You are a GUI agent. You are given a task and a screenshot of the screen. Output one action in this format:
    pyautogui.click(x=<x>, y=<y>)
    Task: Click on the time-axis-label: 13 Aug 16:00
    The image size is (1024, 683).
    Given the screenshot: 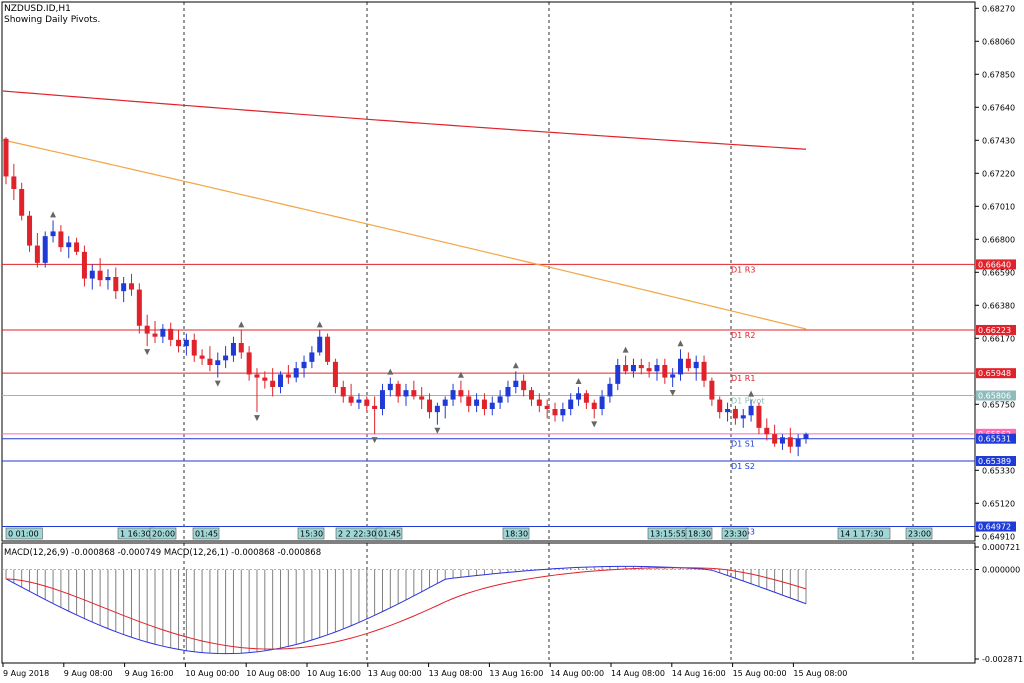 What is the action you would take?
    pyautogui.click(x=516, y=673)
    